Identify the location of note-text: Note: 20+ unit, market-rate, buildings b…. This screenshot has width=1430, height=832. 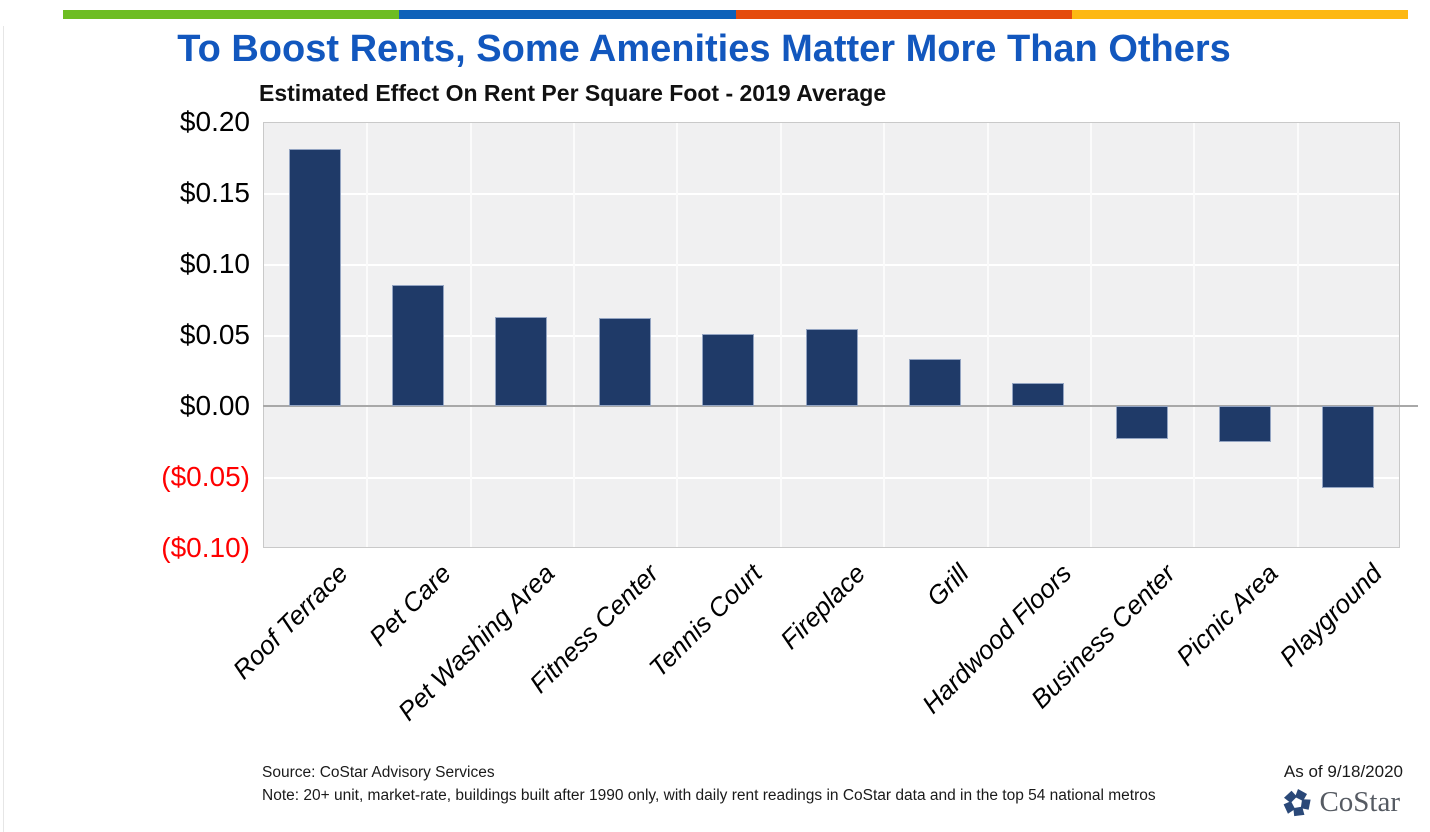
(709, 795).